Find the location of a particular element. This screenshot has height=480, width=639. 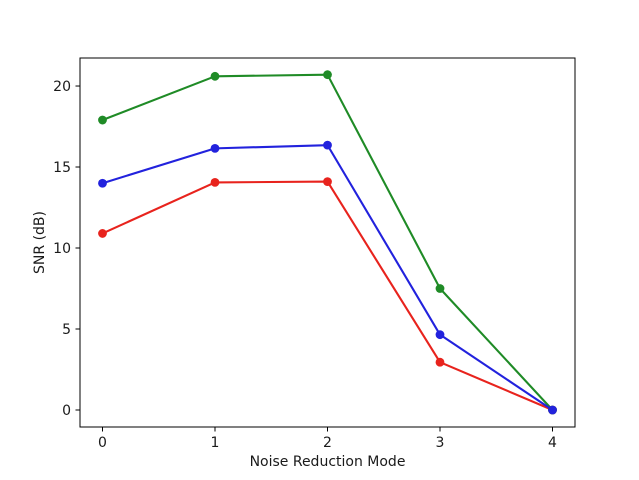

x-tick-label: 4 is located at coordinates (552, 443).